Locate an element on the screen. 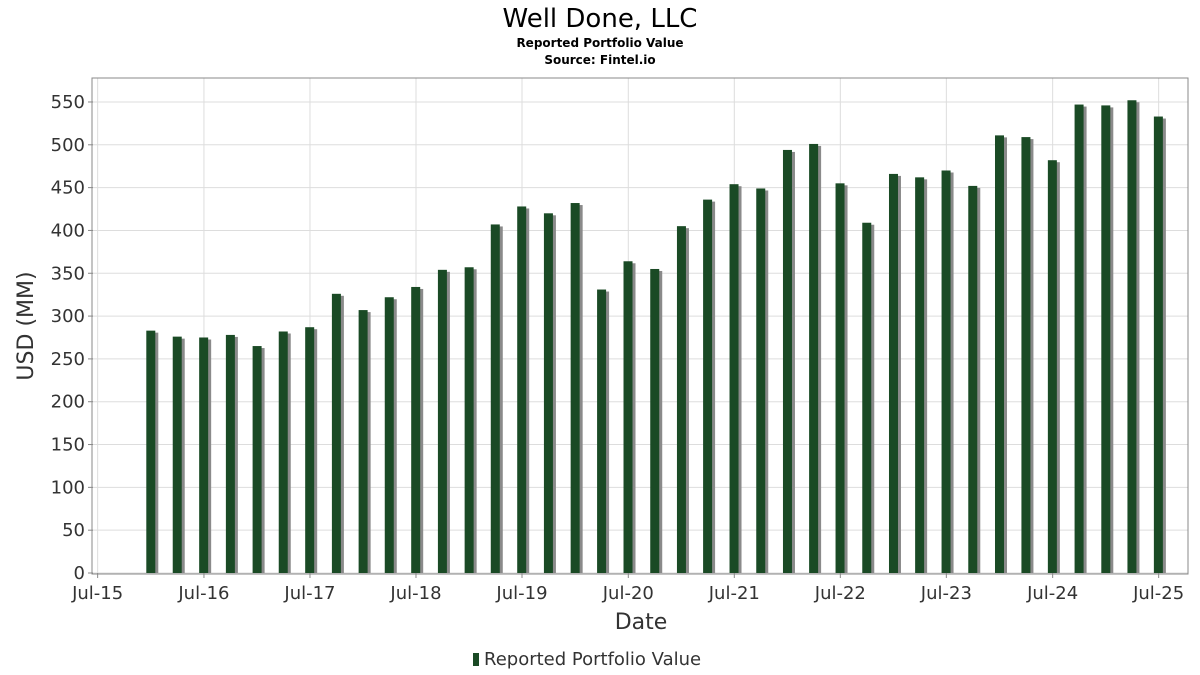 This screenshot has width=1200, height=675. legend-swatch is located at coordinates (476, 659).